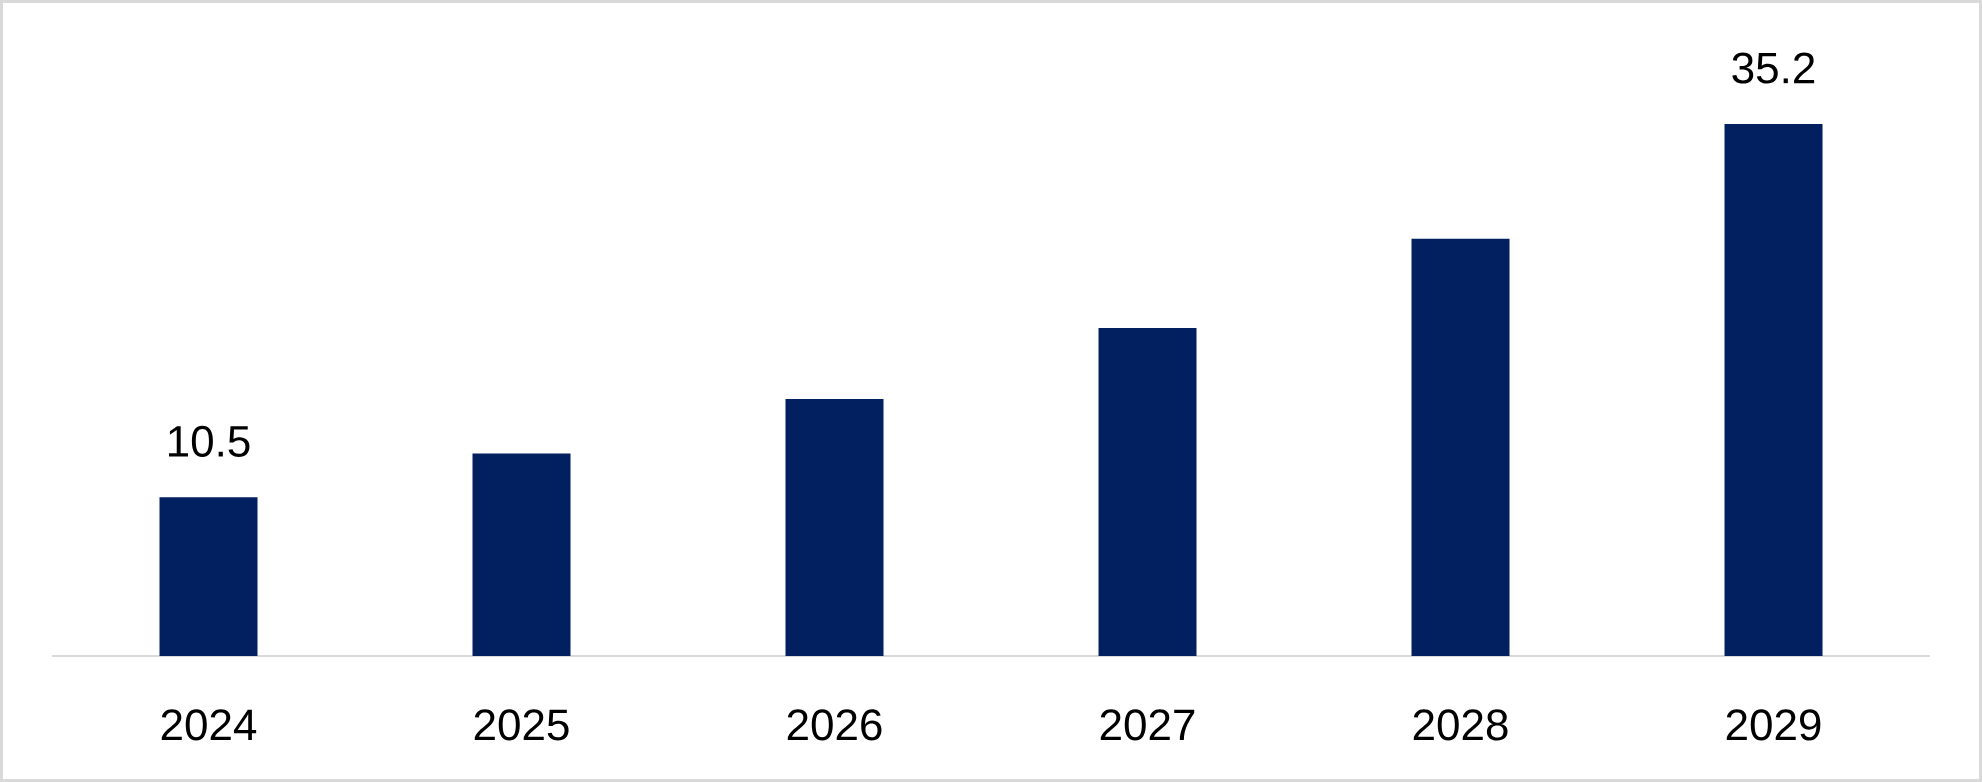  I want to click on data-label: 10.5, so click(209, 441).